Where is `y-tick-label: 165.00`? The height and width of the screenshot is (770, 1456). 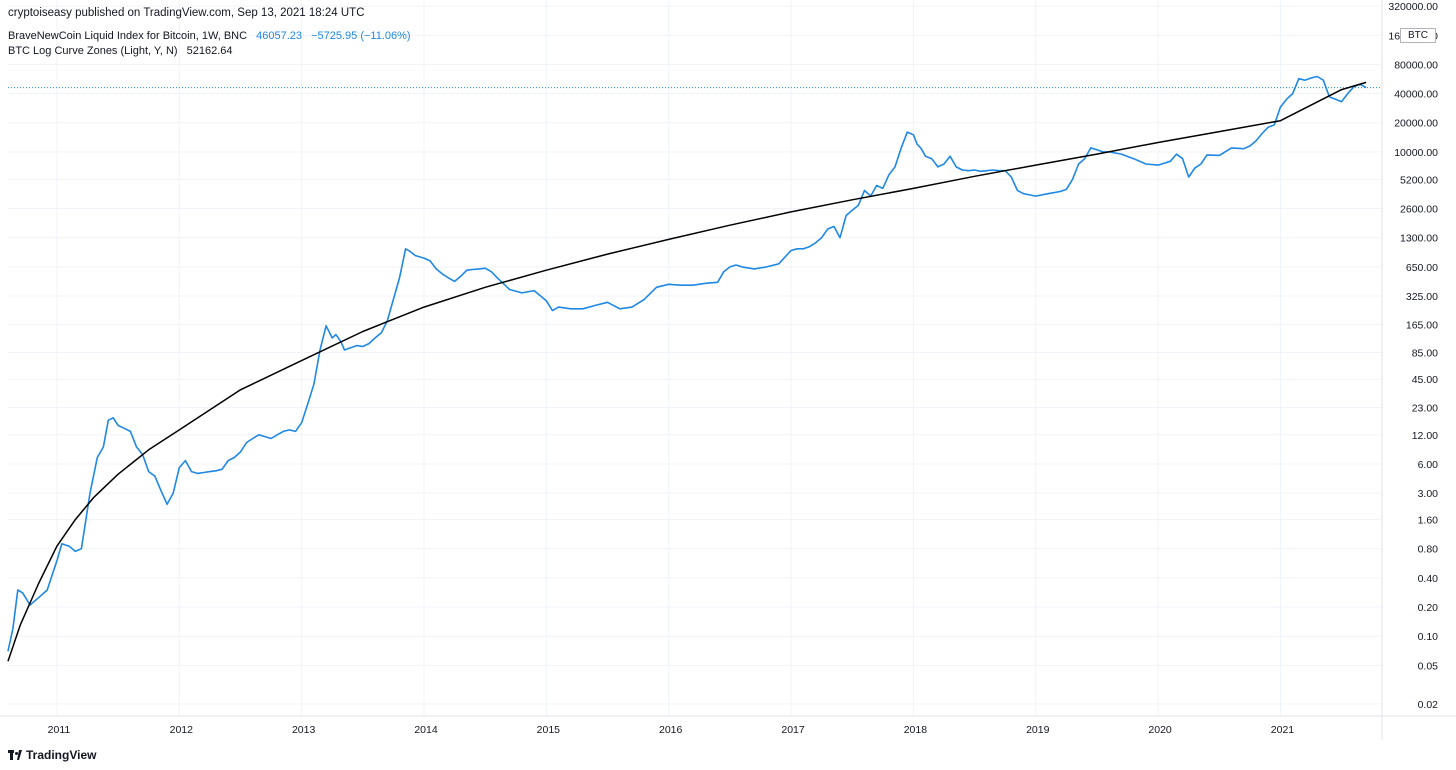
y-tick-label: 165.00 is located at coordinates (1422, 326).